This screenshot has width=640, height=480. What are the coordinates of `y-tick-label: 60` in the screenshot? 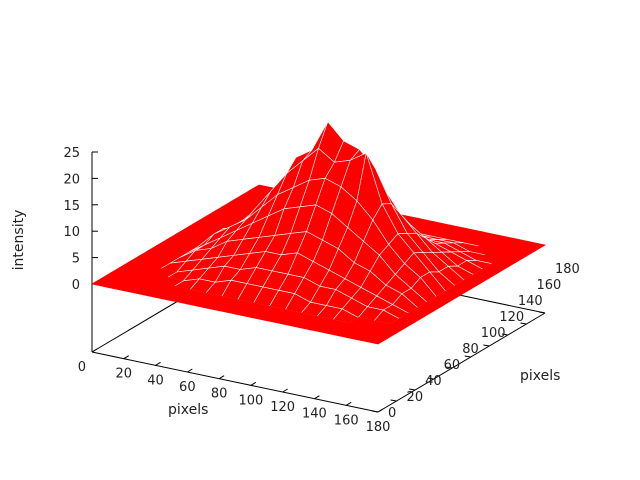 It's located at (452, 365).